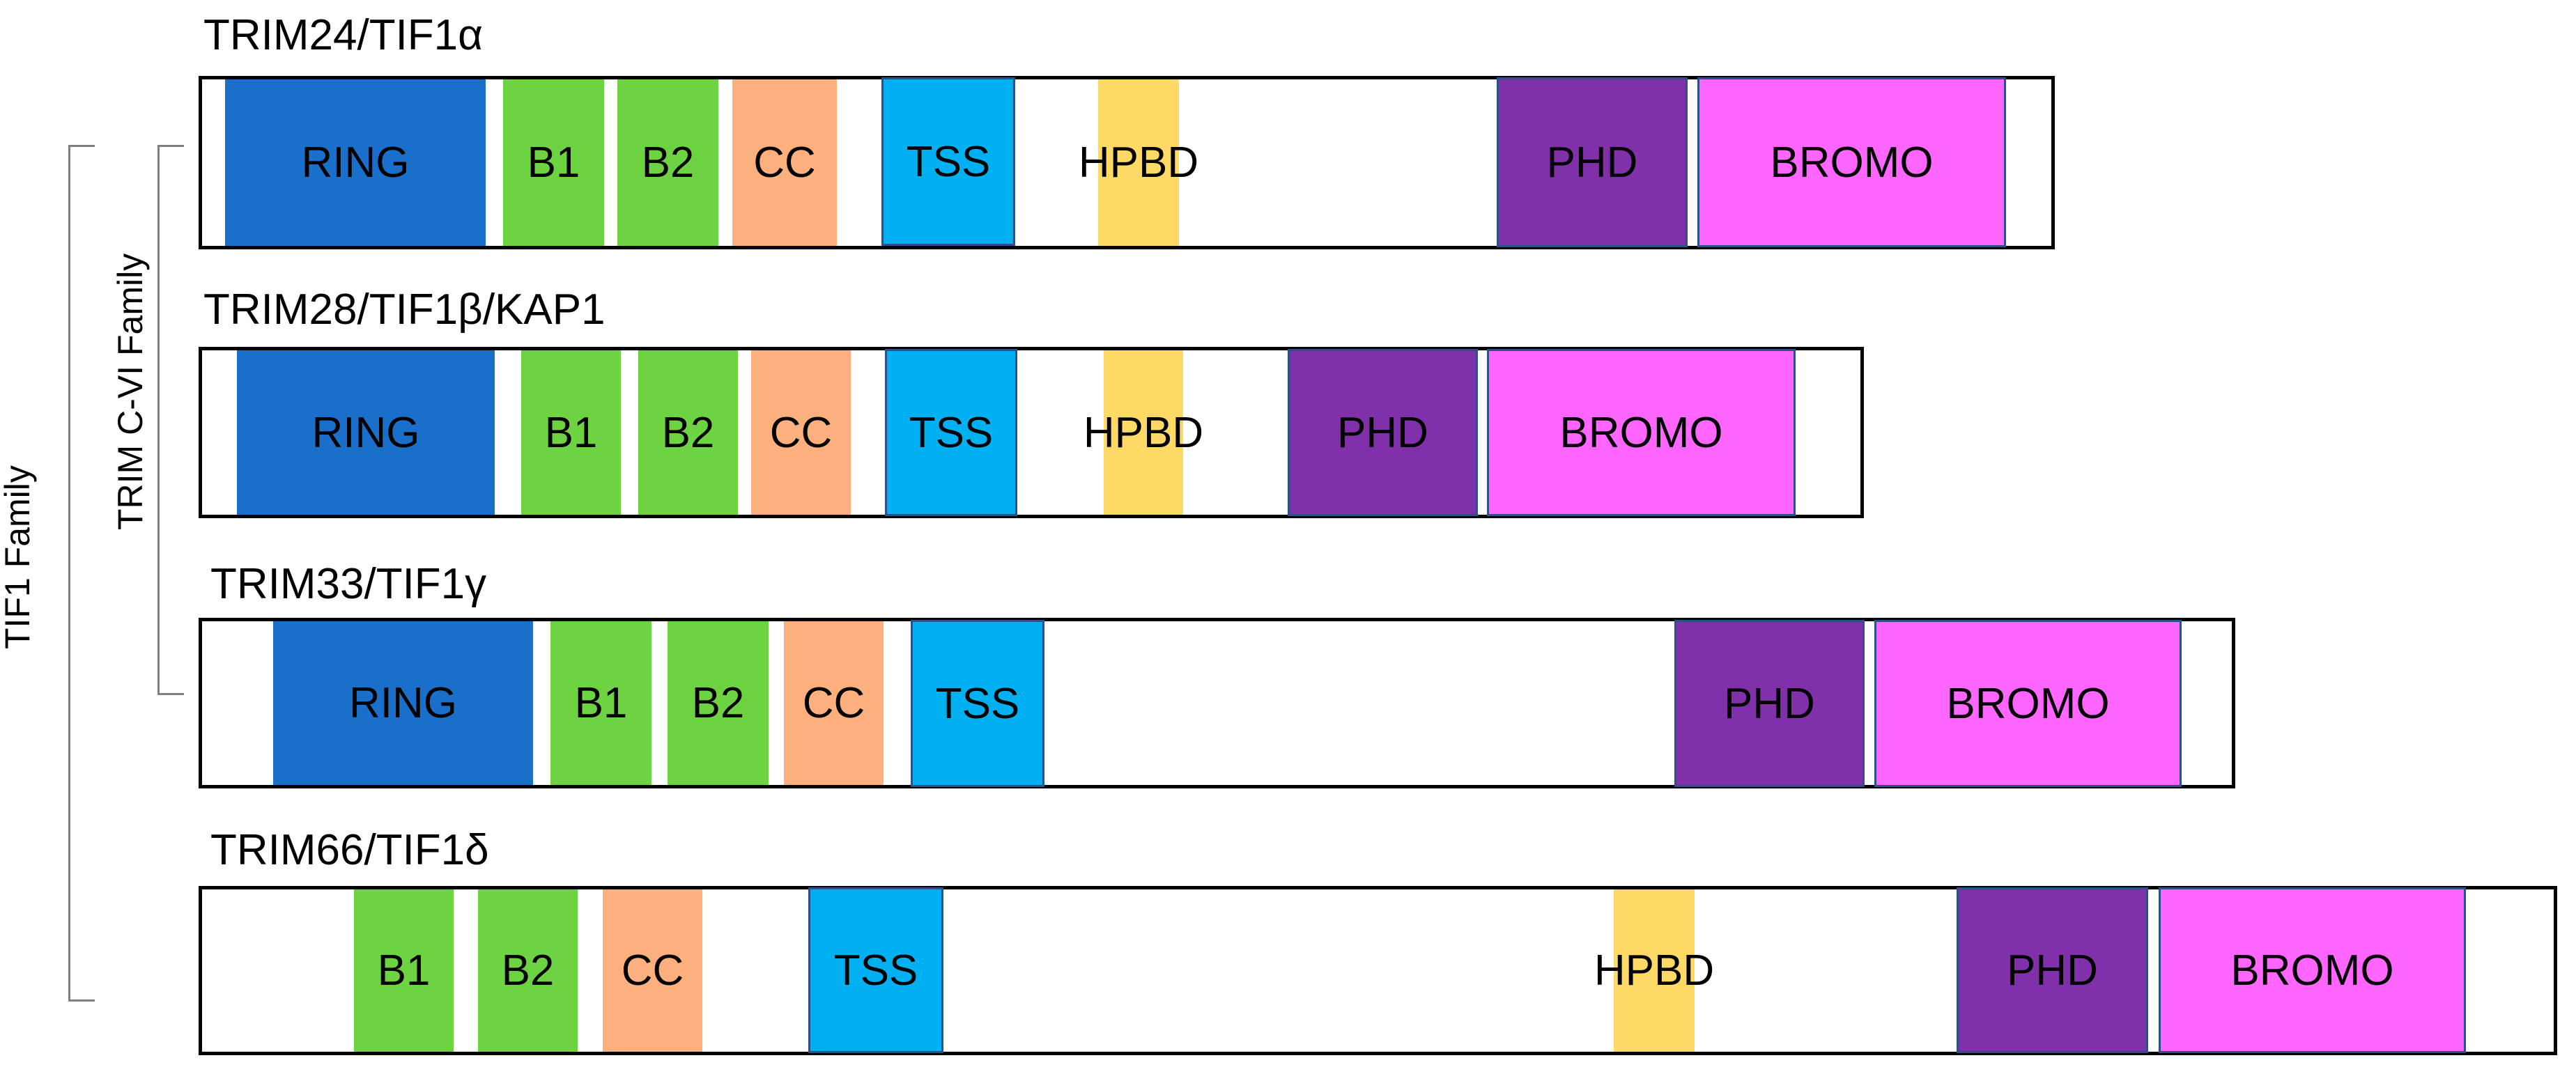 The width and height of the screenshot is (2576, 1074). Describe the element at coordinates (348, 584) in the screenshot. I see `protein-name-trim33: TRIM33/TIF1γ` at that location.